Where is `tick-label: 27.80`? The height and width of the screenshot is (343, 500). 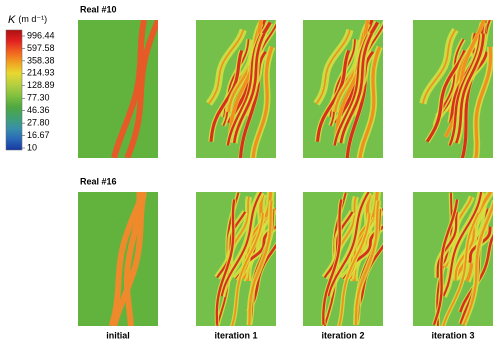
tick-label: 27.80 is located at coordinates (38, 122).